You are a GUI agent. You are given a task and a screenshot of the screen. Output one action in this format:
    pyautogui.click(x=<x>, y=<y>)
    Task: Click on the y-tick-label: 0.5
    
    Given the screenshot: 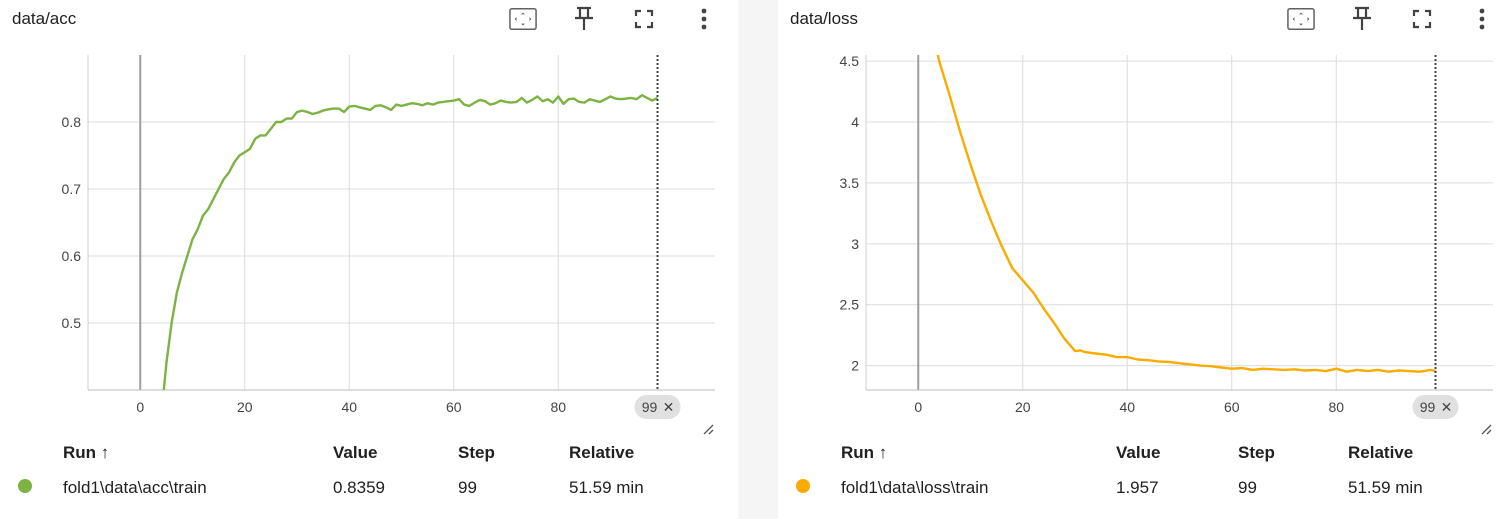 What is the action you would take?
    pyautogui.click(x=72, y=323)
    